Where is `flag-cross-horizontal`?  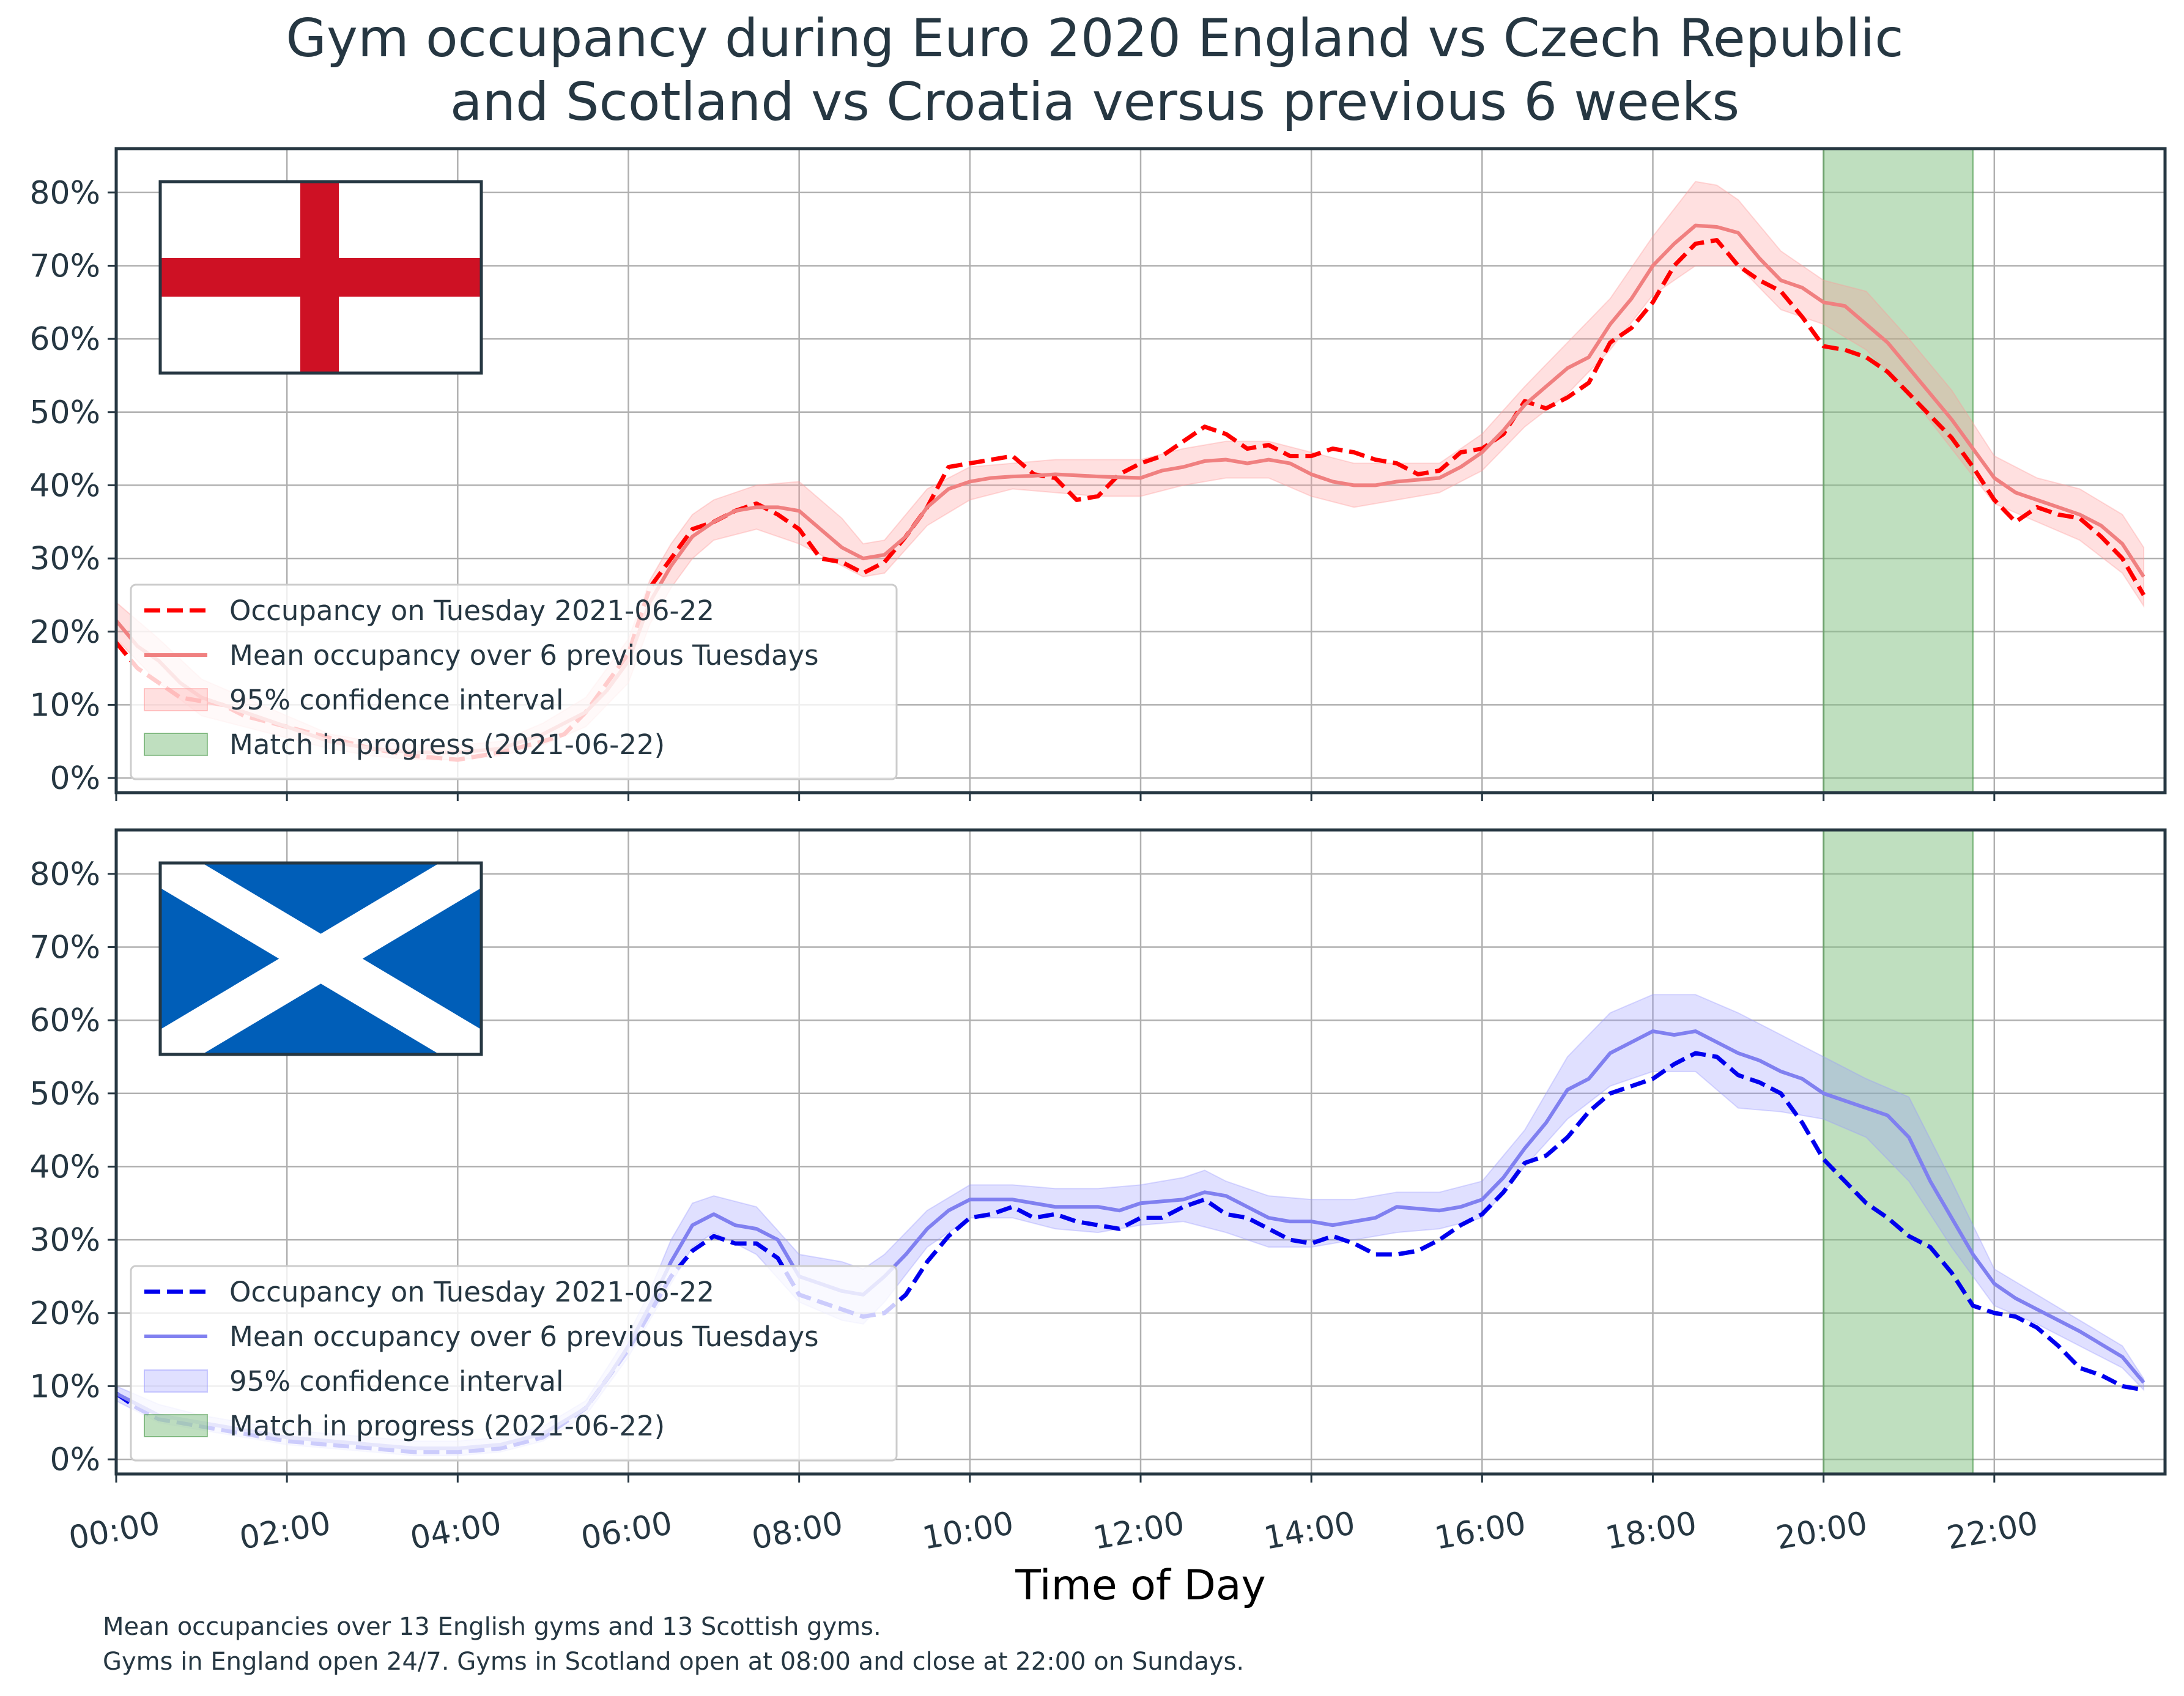
flag-cross-horizontal is located at coordinates (320, 277).